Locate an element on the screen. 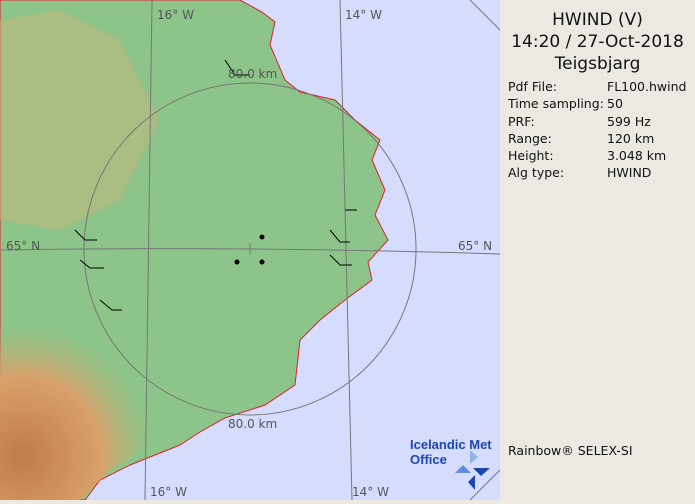  lon-label-top-14w: 14° W is located at coordinates (363, 15).